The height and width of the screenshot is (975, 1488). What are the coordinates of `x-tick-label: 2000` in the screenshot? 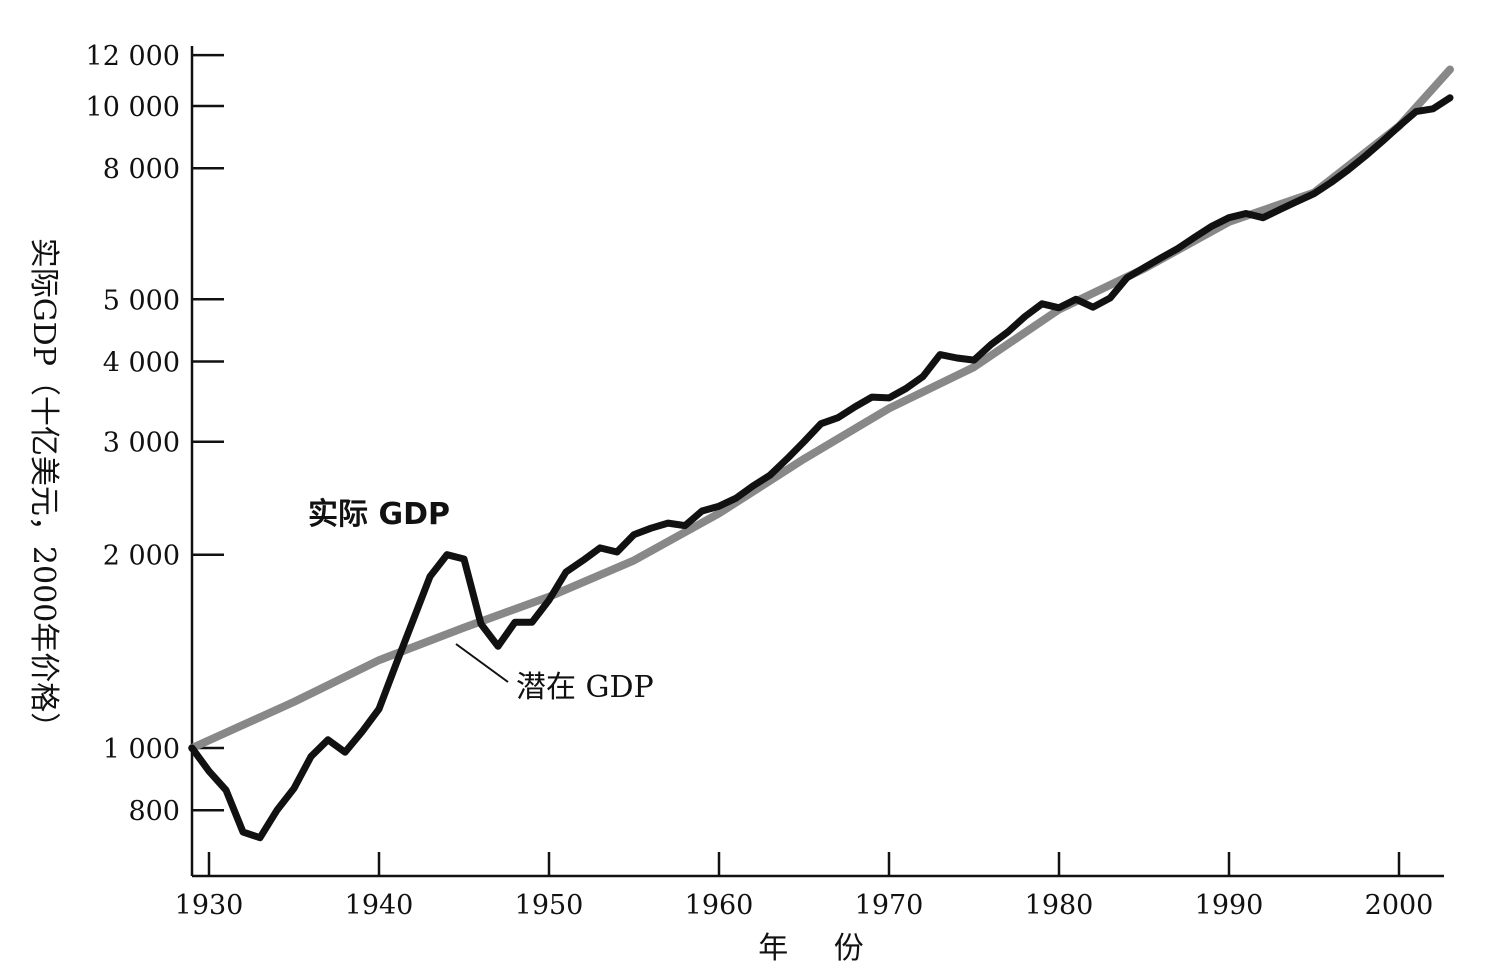 It's located at (1399, 905).